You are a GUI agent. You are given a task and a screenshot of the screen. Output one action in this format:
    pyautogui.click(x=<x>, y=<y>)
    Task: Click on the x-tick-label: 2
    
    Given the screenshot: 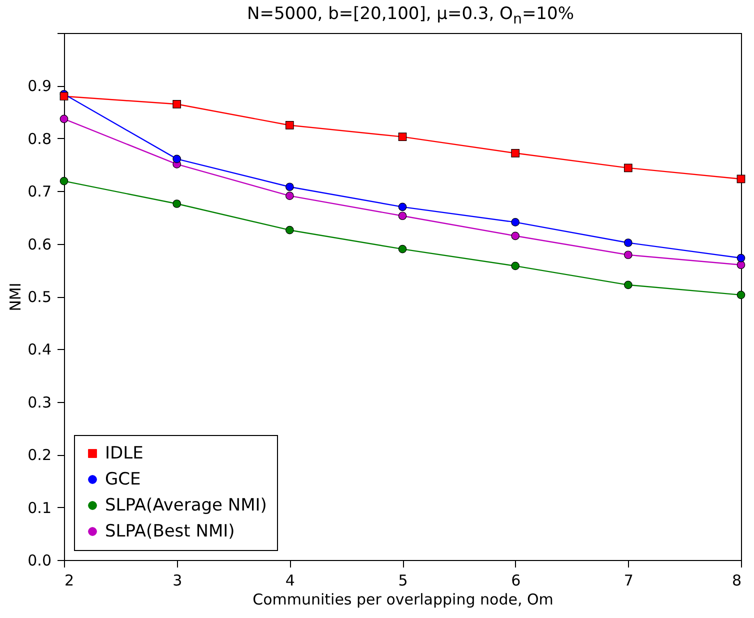 What is the action you would take?
    pyautogui.click(x=69, y=581)
    